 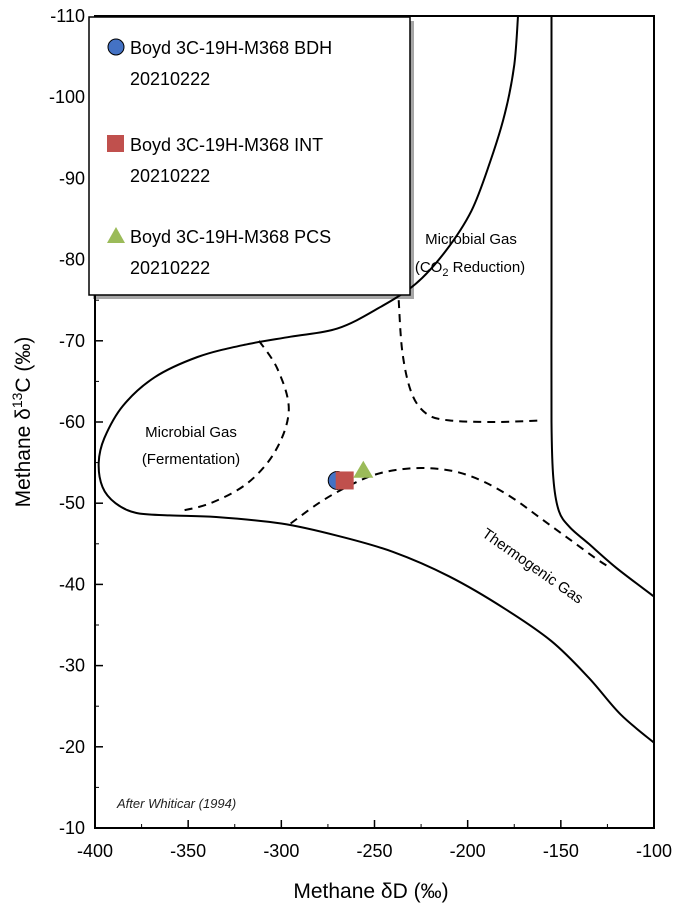 I want to click on x-axis-title: Methane δD (‰), so click(x=370, y=891).